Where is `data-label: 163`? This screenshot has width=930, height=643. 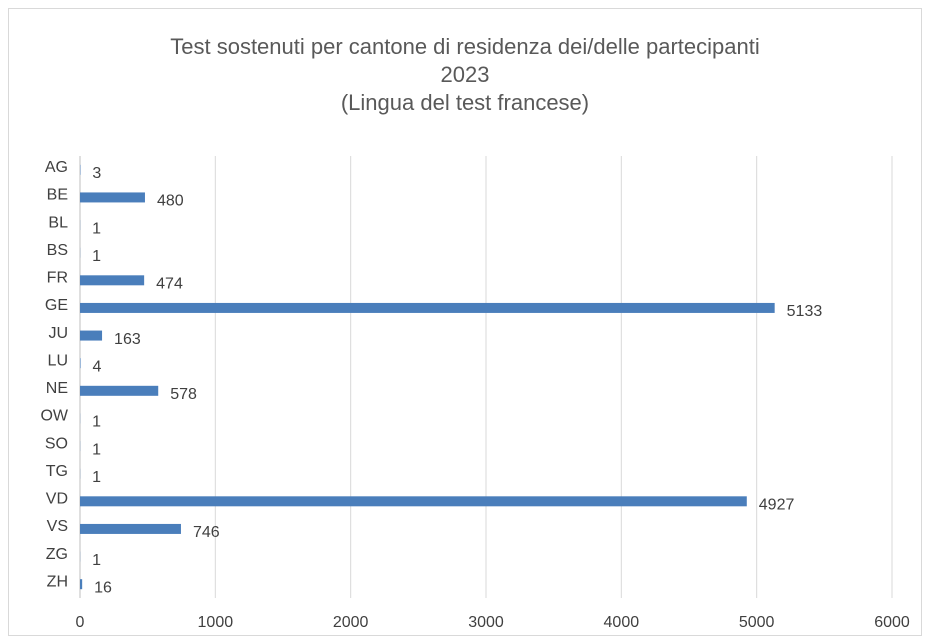 data-label: 163 is located at coordinates (127, 339).